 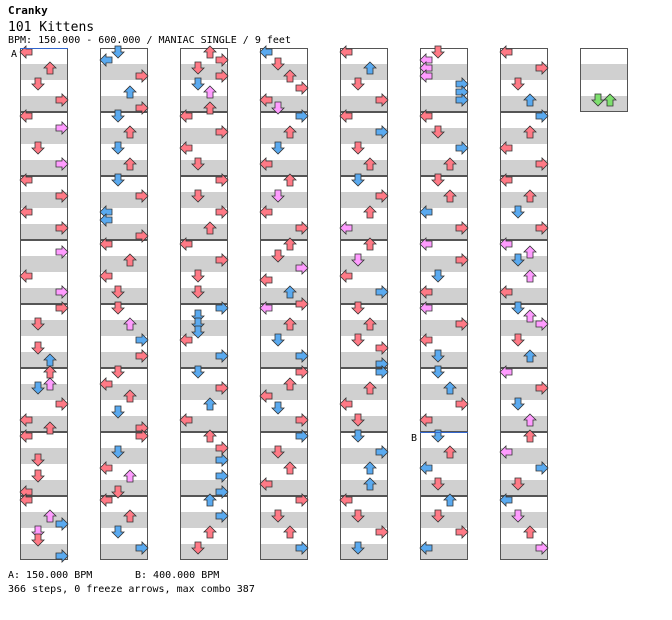 I want to click on song-artist: Cranky, so click(x=28, y=10).